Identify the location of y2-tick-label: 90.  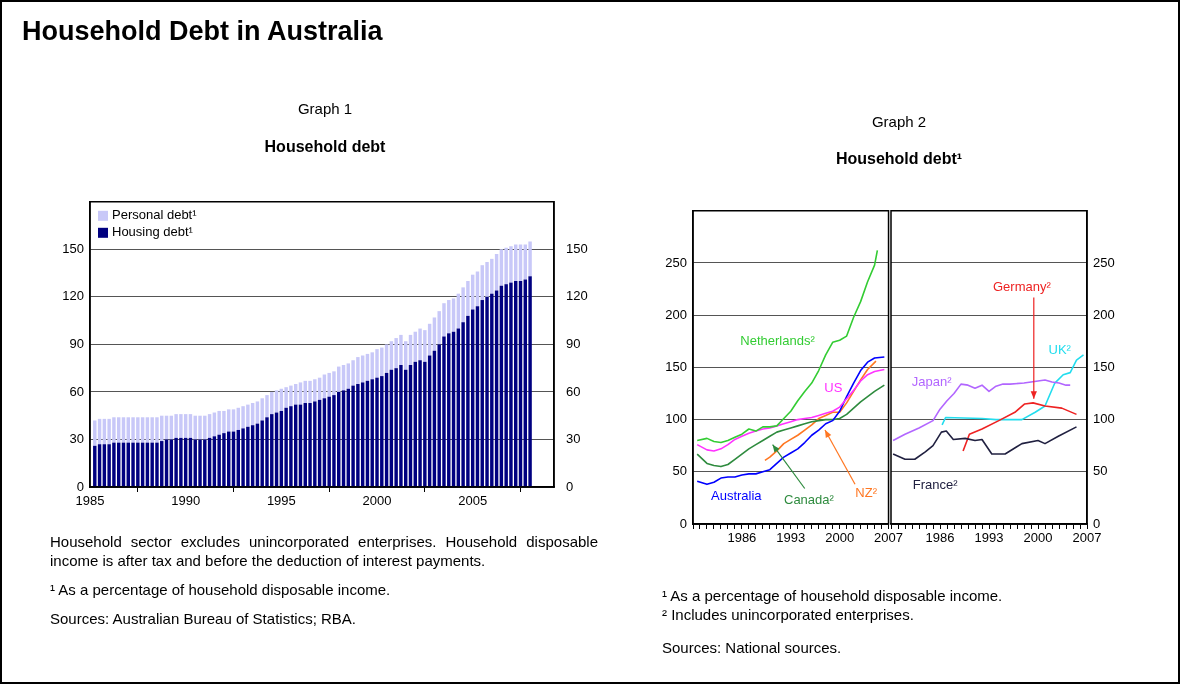
(573, 343).